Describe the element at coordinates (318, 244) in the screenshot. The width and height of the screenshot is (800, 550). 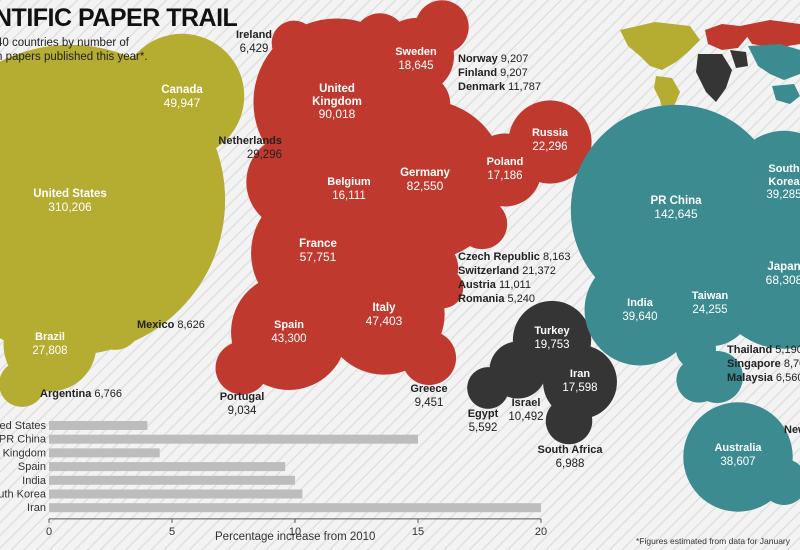
I see `label-france-name: France` at that location.